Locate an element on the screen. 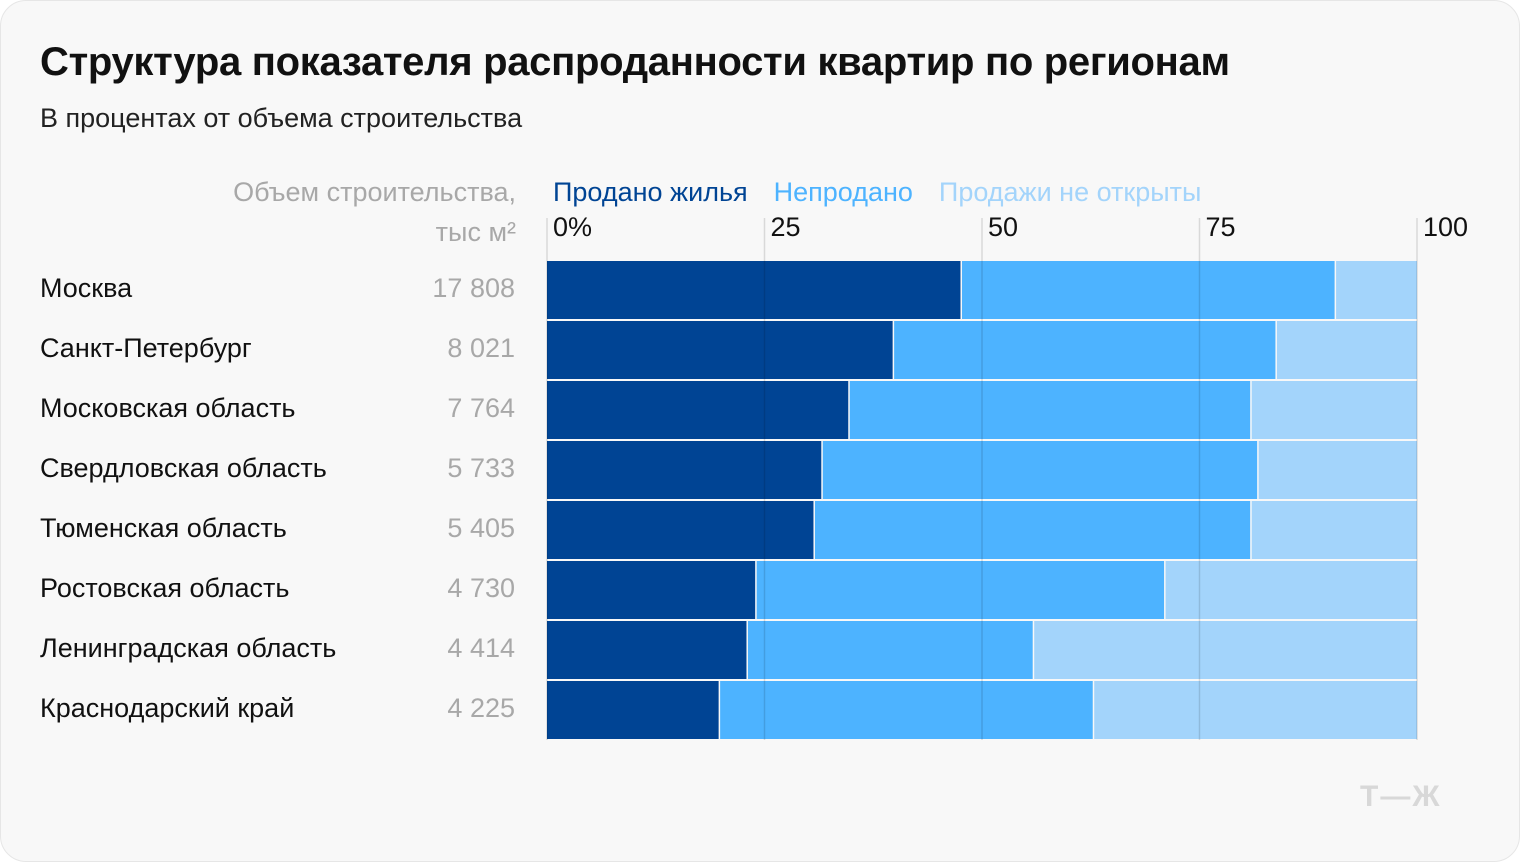  x-tick-label: 100 is located at coordinates (1446, 227).